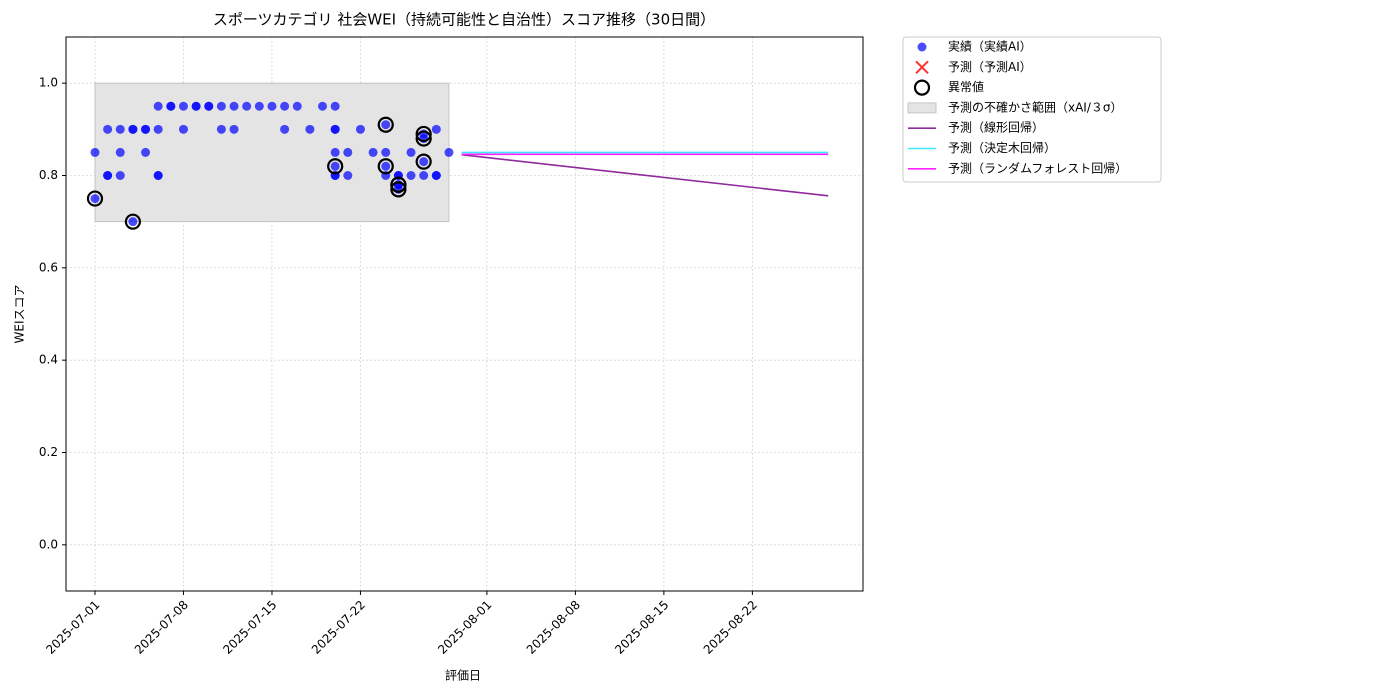  I want to click on legend-box, so click(1032, 109).